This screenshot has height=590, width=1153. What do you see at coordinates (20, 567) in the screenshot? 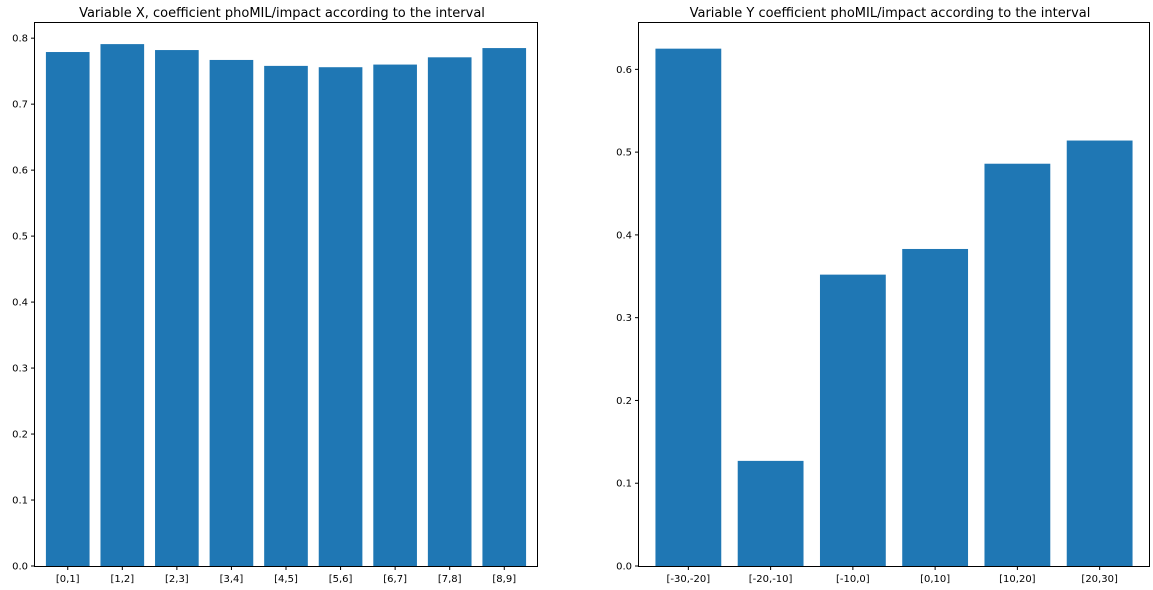
I see `left-ytick-label-0: 0.0` at bounding box center [20, 567].